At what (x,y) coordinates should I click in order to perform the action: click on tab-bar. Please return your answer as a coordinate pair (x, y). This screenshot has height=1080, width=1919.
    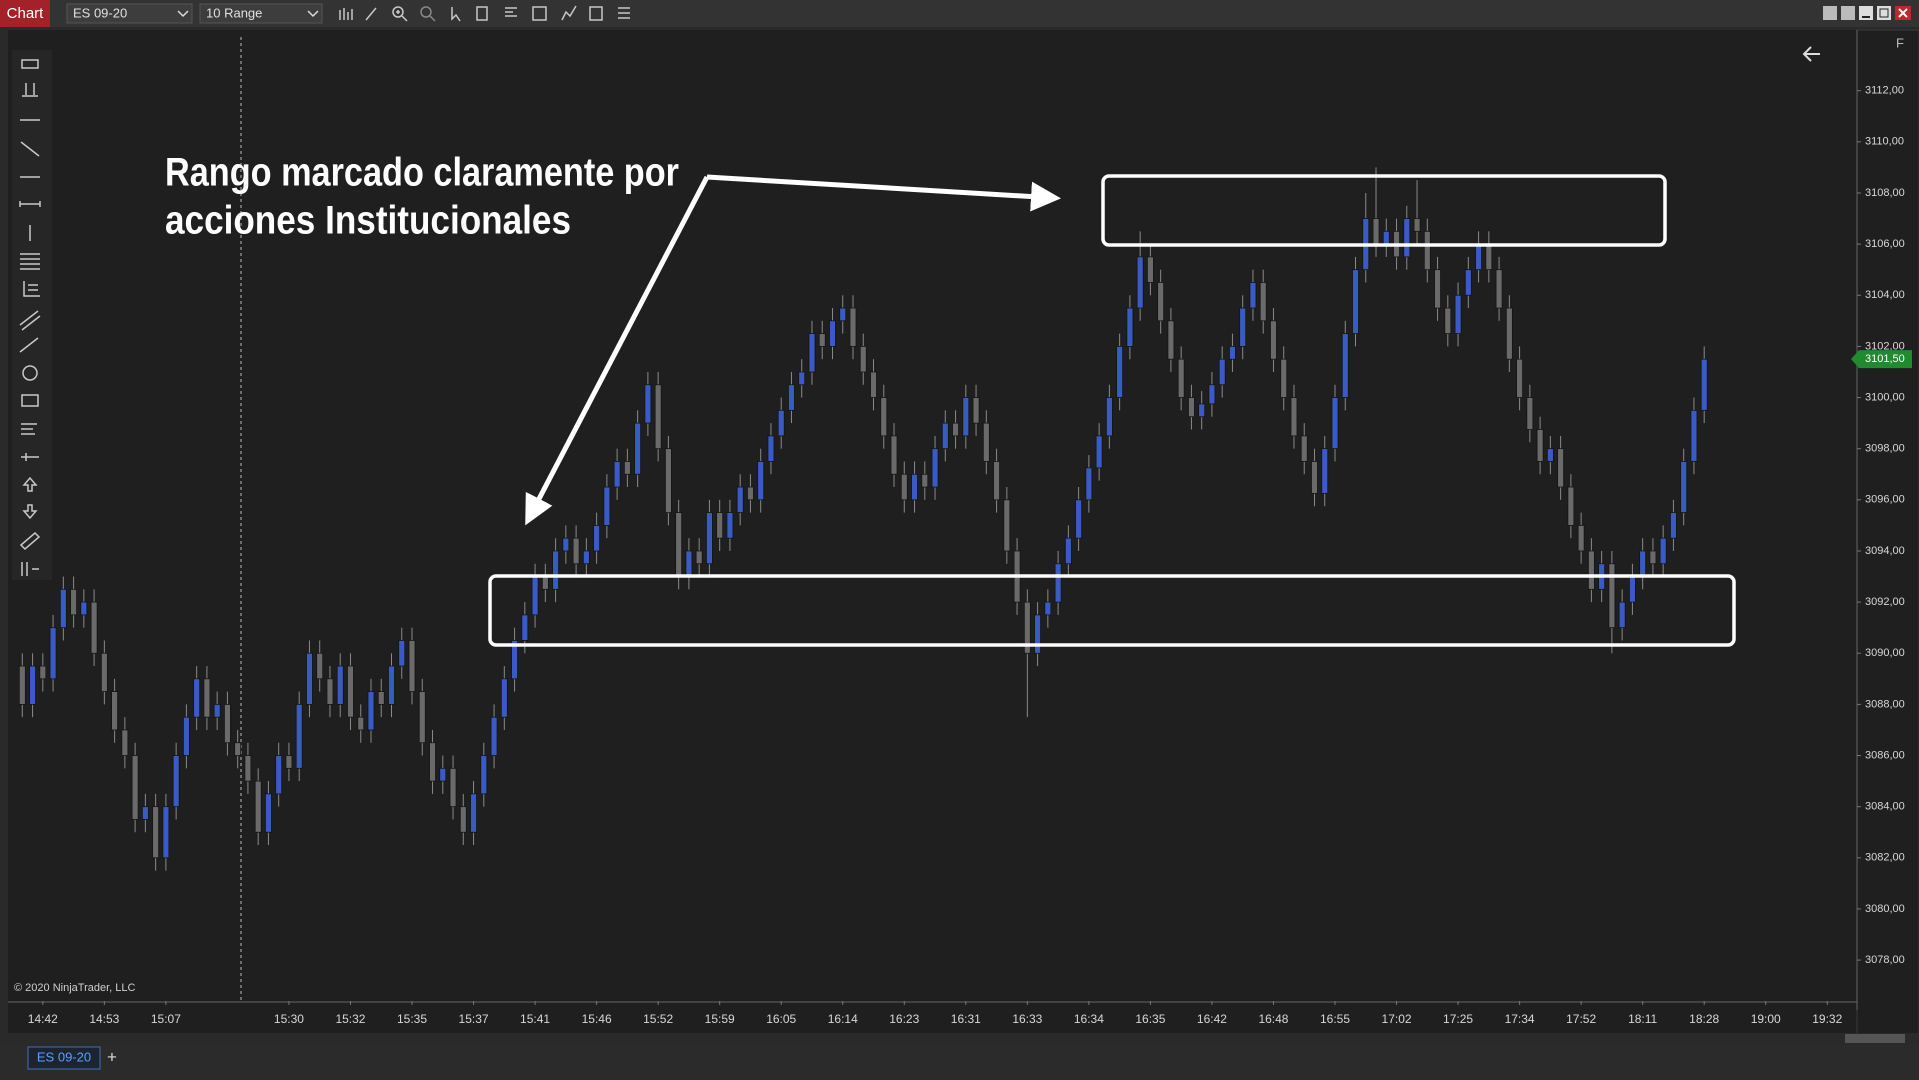
    Looking at the image, I should click on (959, 1062).